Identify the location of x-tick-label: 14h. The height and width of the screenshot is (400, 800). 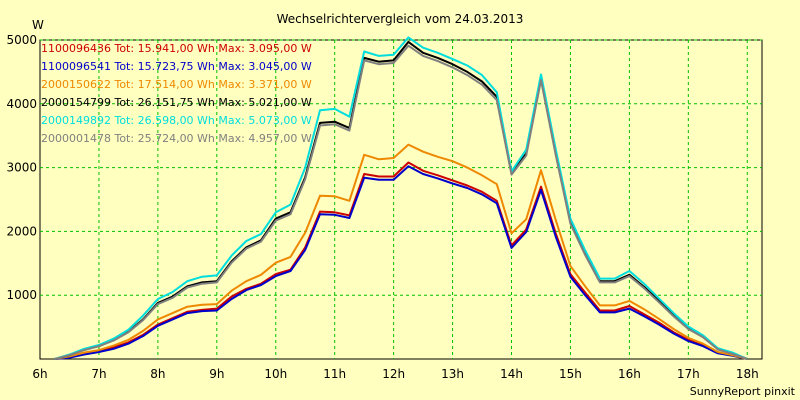
(511, 374).